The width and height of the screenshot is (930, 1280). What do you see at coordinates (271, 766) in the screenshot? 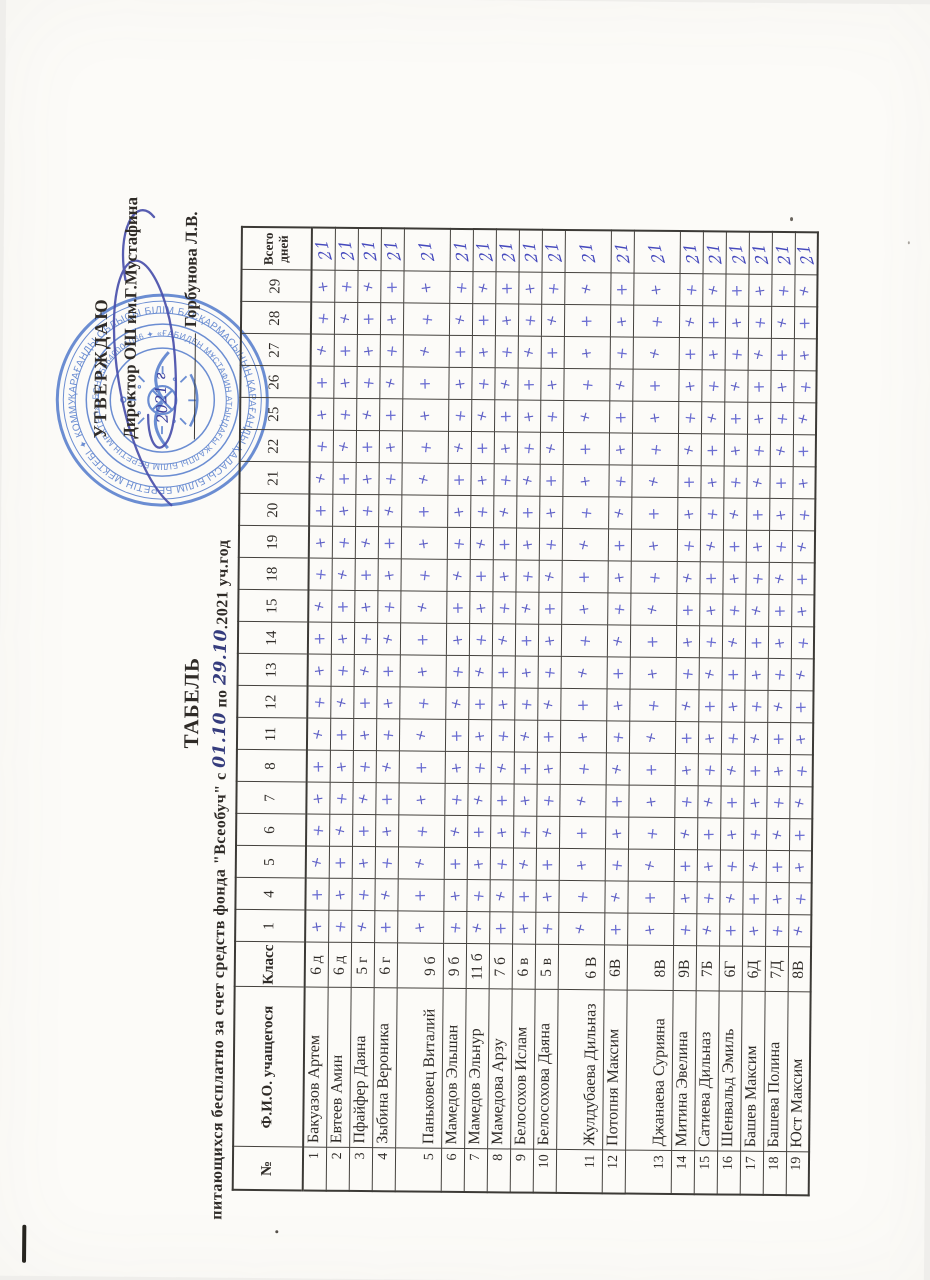
I see `col-header-day: 8` at bounding box center [271, 766].